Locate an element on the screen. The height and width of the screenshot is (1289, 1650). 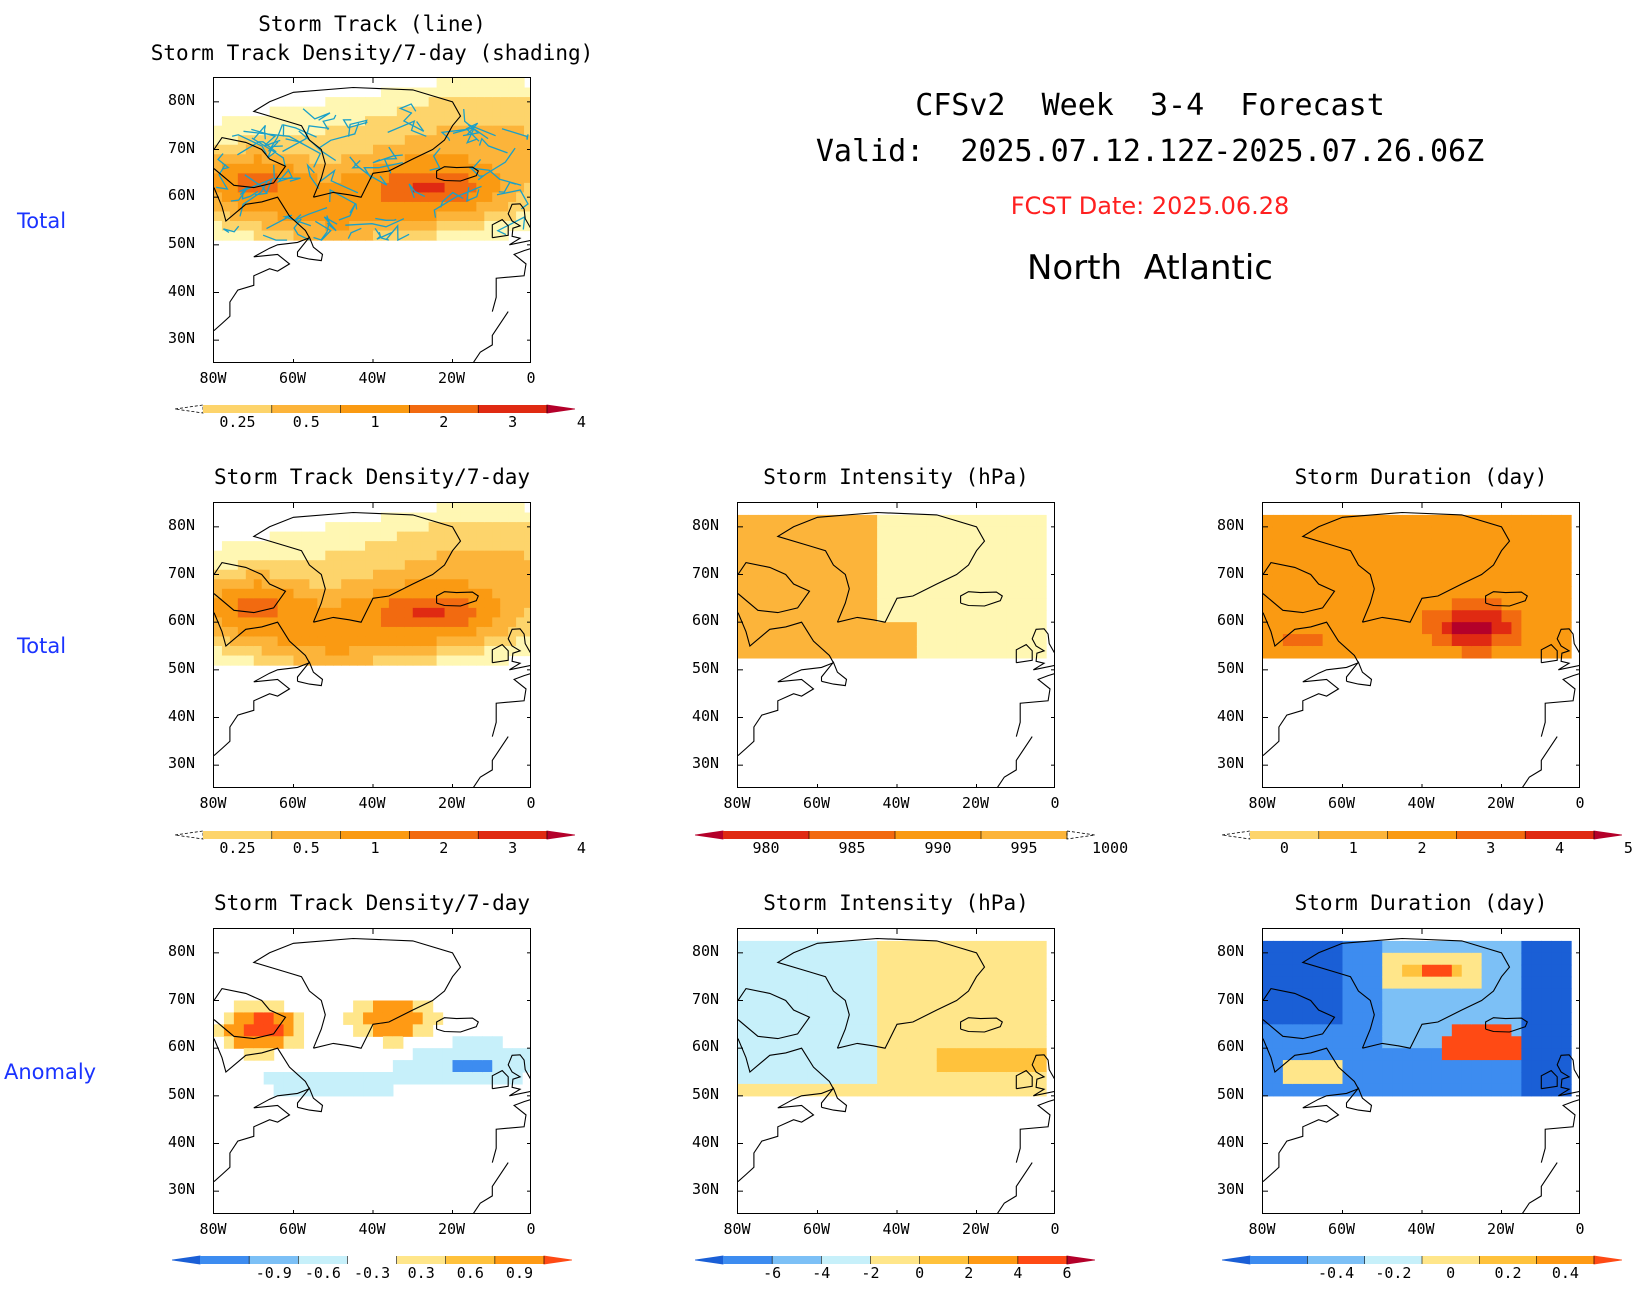
region-name: North Atlantic is located at coordinates (1149, 268).